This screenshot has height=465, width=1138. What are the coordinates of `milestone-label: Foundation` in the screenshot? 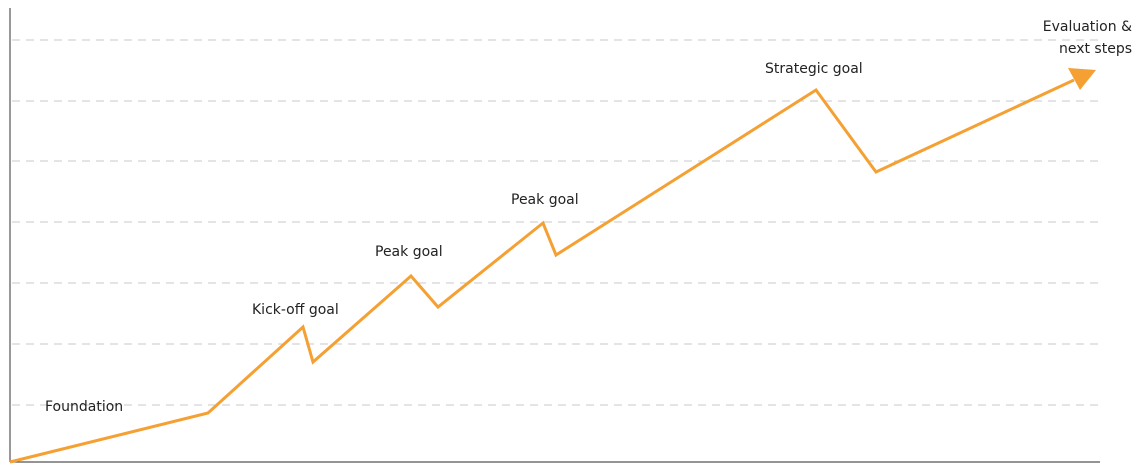 It's located at (84, 407).